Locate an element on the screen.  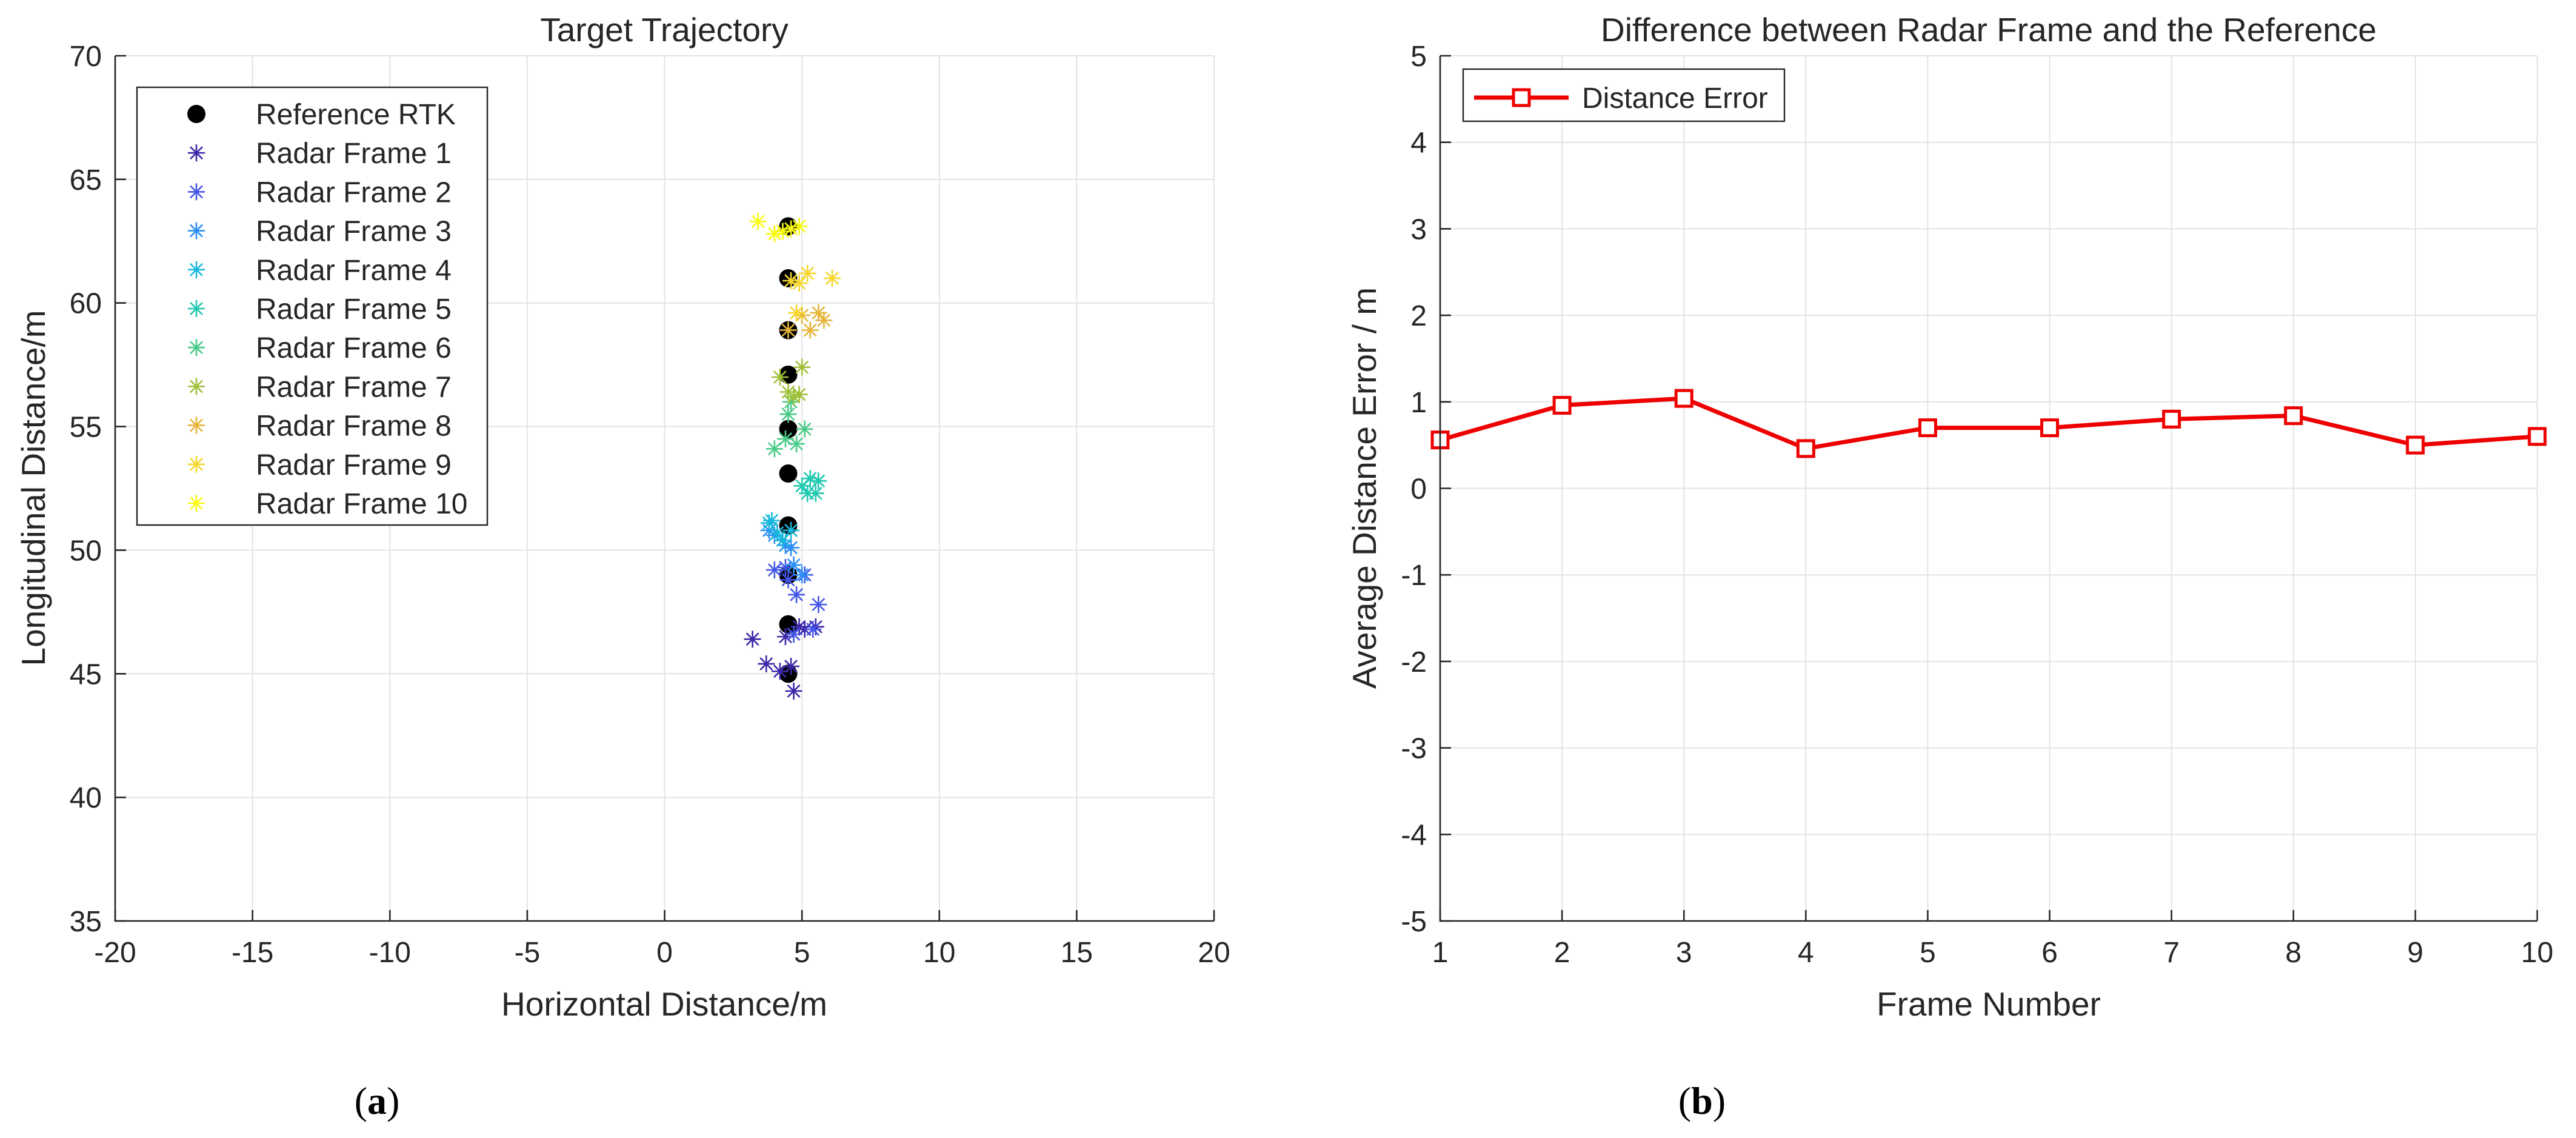
error-y-tick-label: 5 is located at coordinates (1418, 57).